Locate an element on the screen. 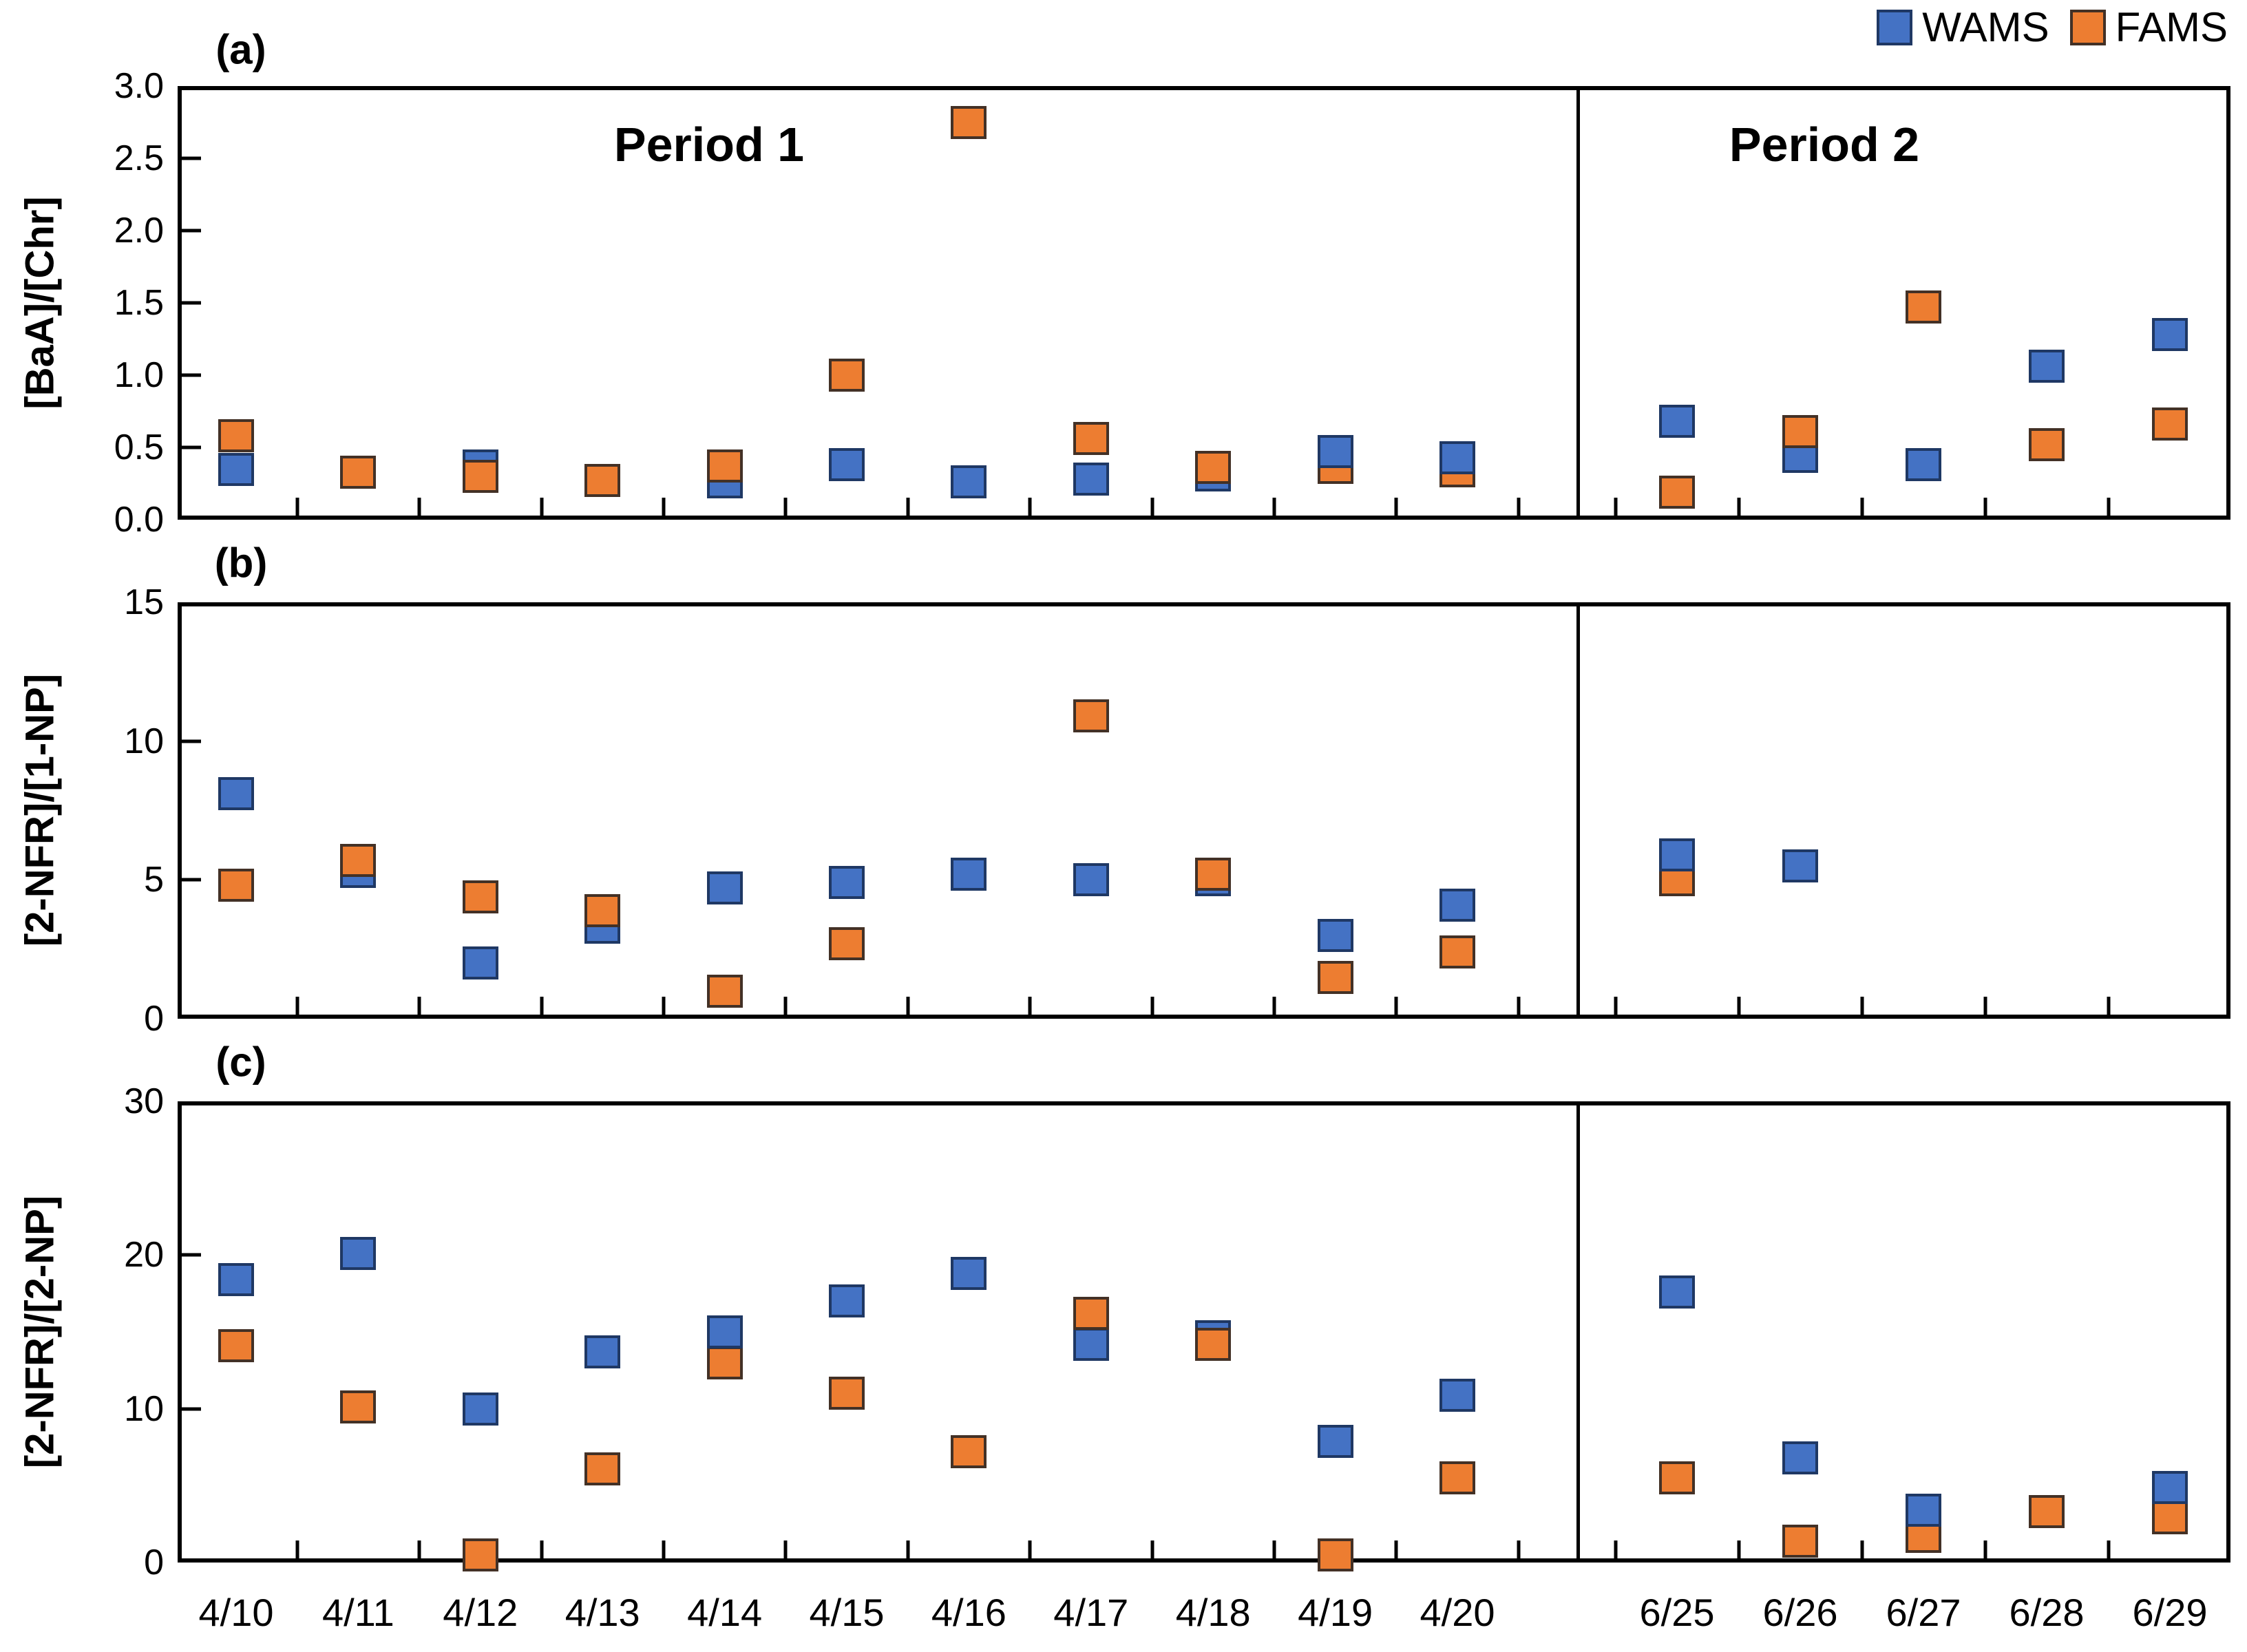 The height and width of the screenshot is (1652, 2247). wams-marker-c-6/25 is located at coordinates (1677, 1292).